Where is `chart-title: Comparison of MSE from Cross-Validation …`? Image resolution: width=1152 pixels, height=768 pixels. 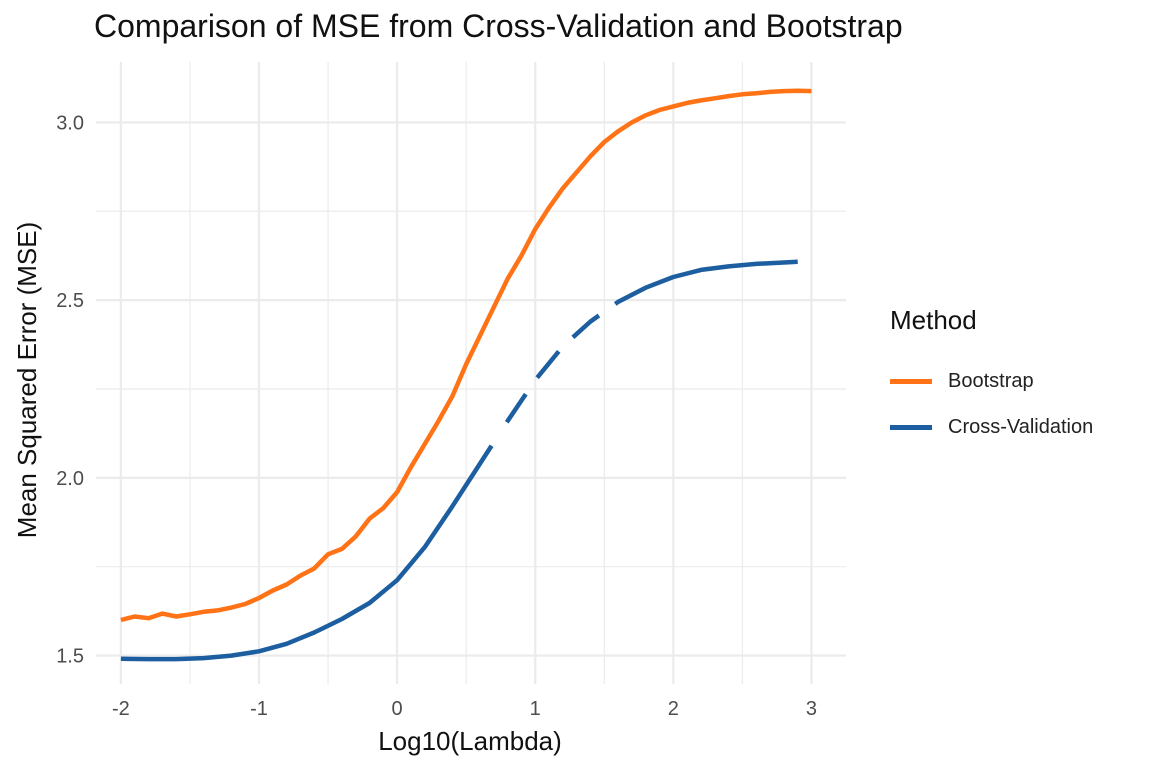 chart-title: Comparison of MSE from Cross-Validation … is located at coordinates (498, 26).